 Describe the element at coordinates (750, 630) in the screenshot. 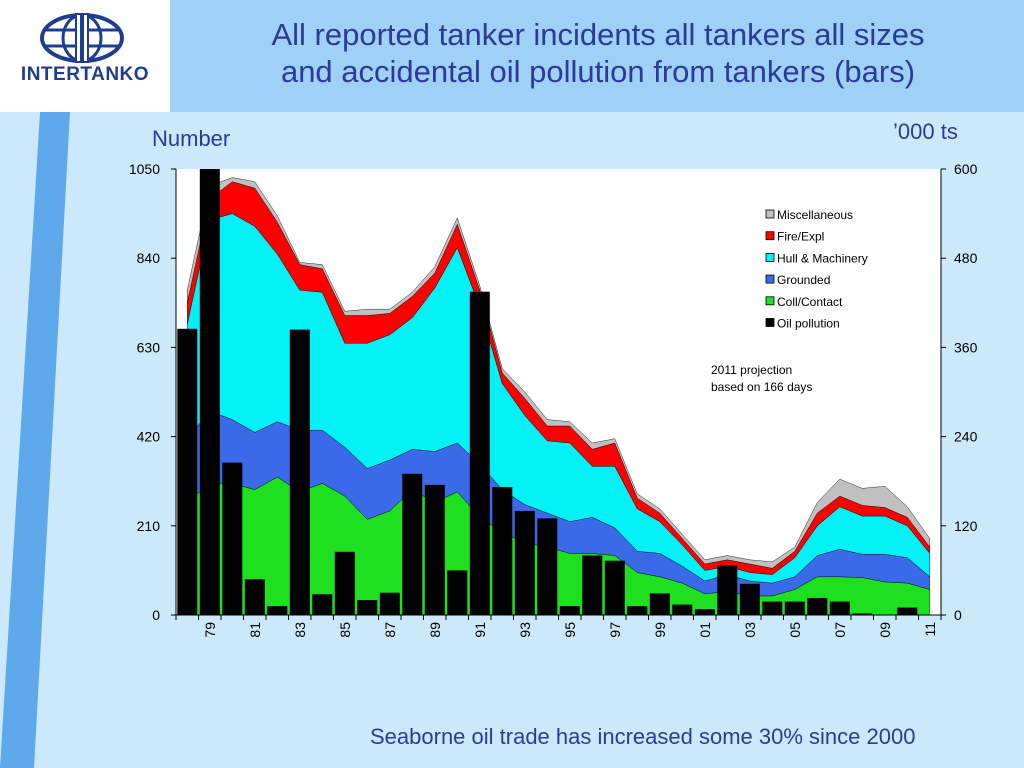

I see `x-tick-label: 03` at that location.